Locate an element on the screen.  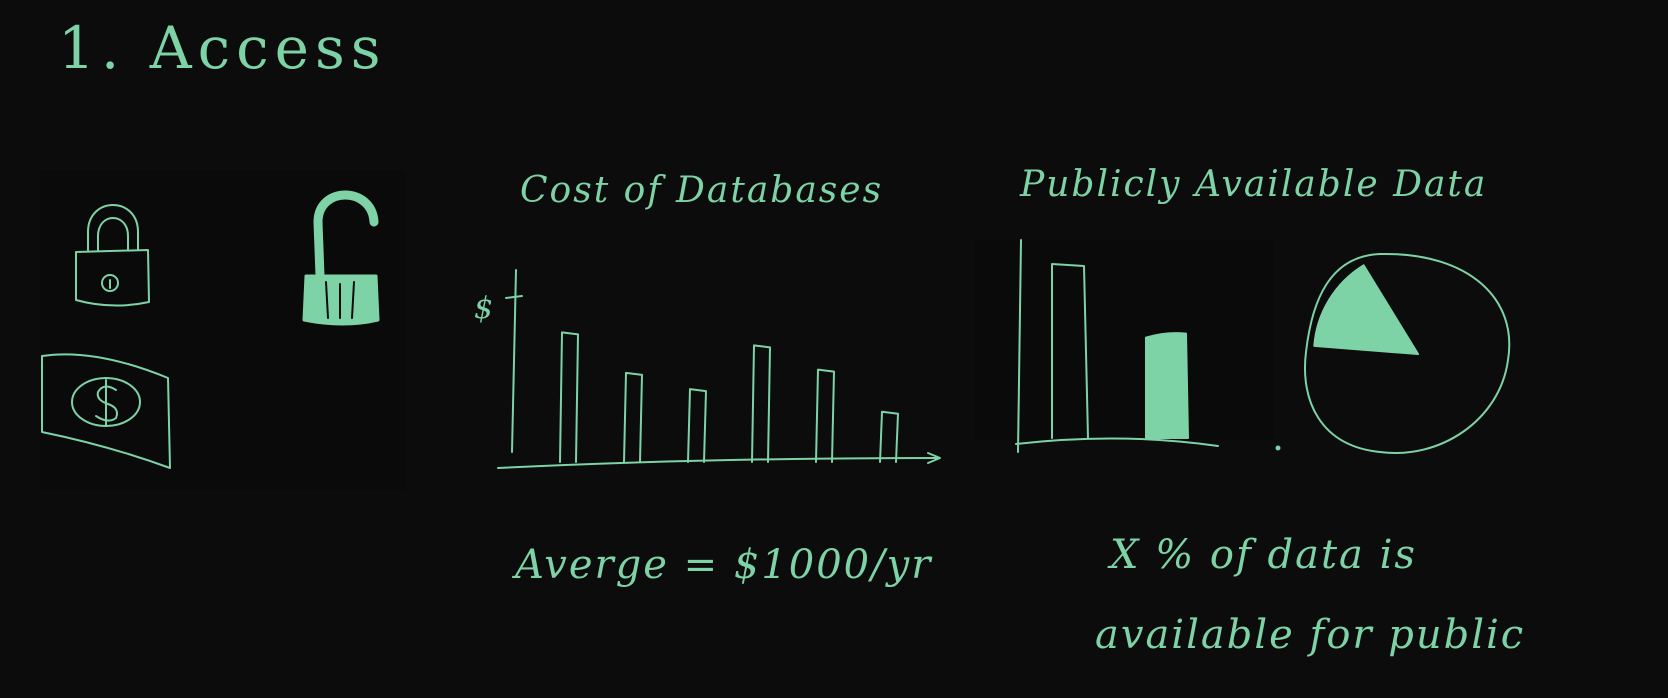
public-chart-panel is located at coordinates (1125, 340).